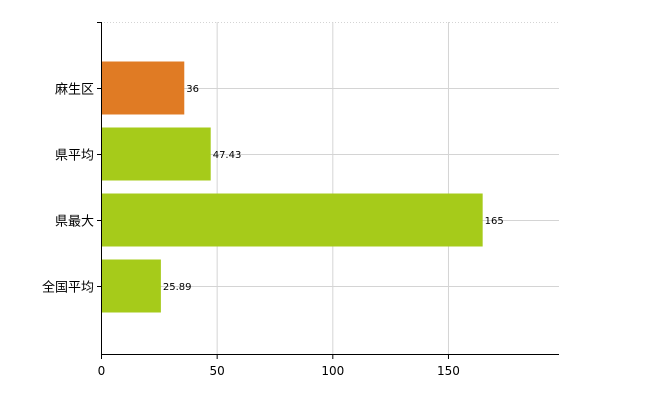  What do you see at coordinates (494, 221) in the screenshot?
I see `data-label-2: 165` at bounding box center [494, 221].